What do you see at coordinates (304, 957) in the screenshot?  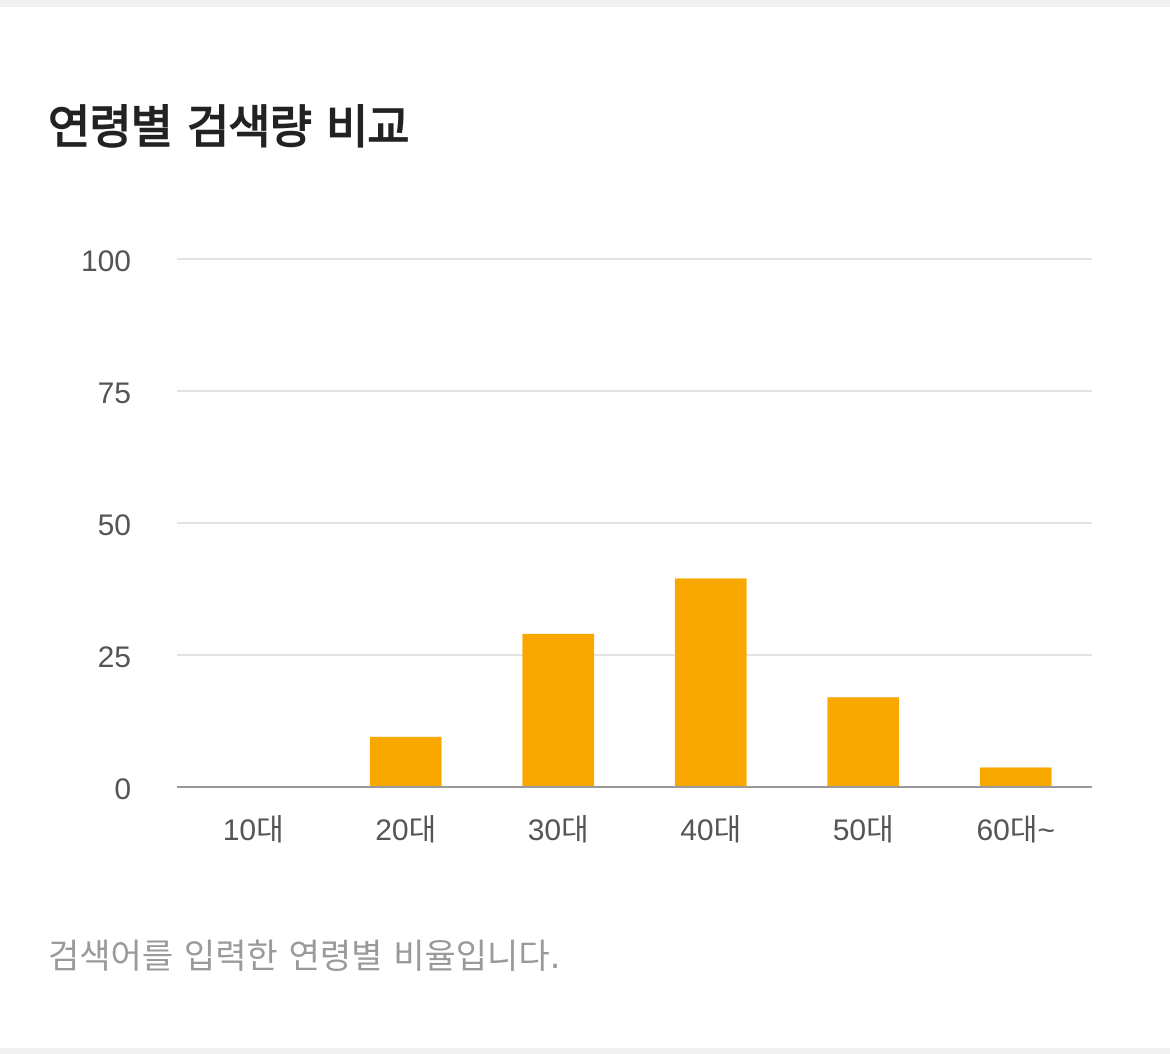 I see `chart-caption: 검색어를 입력한 연령별 비율입니다.` at bounding box center [304, 957].